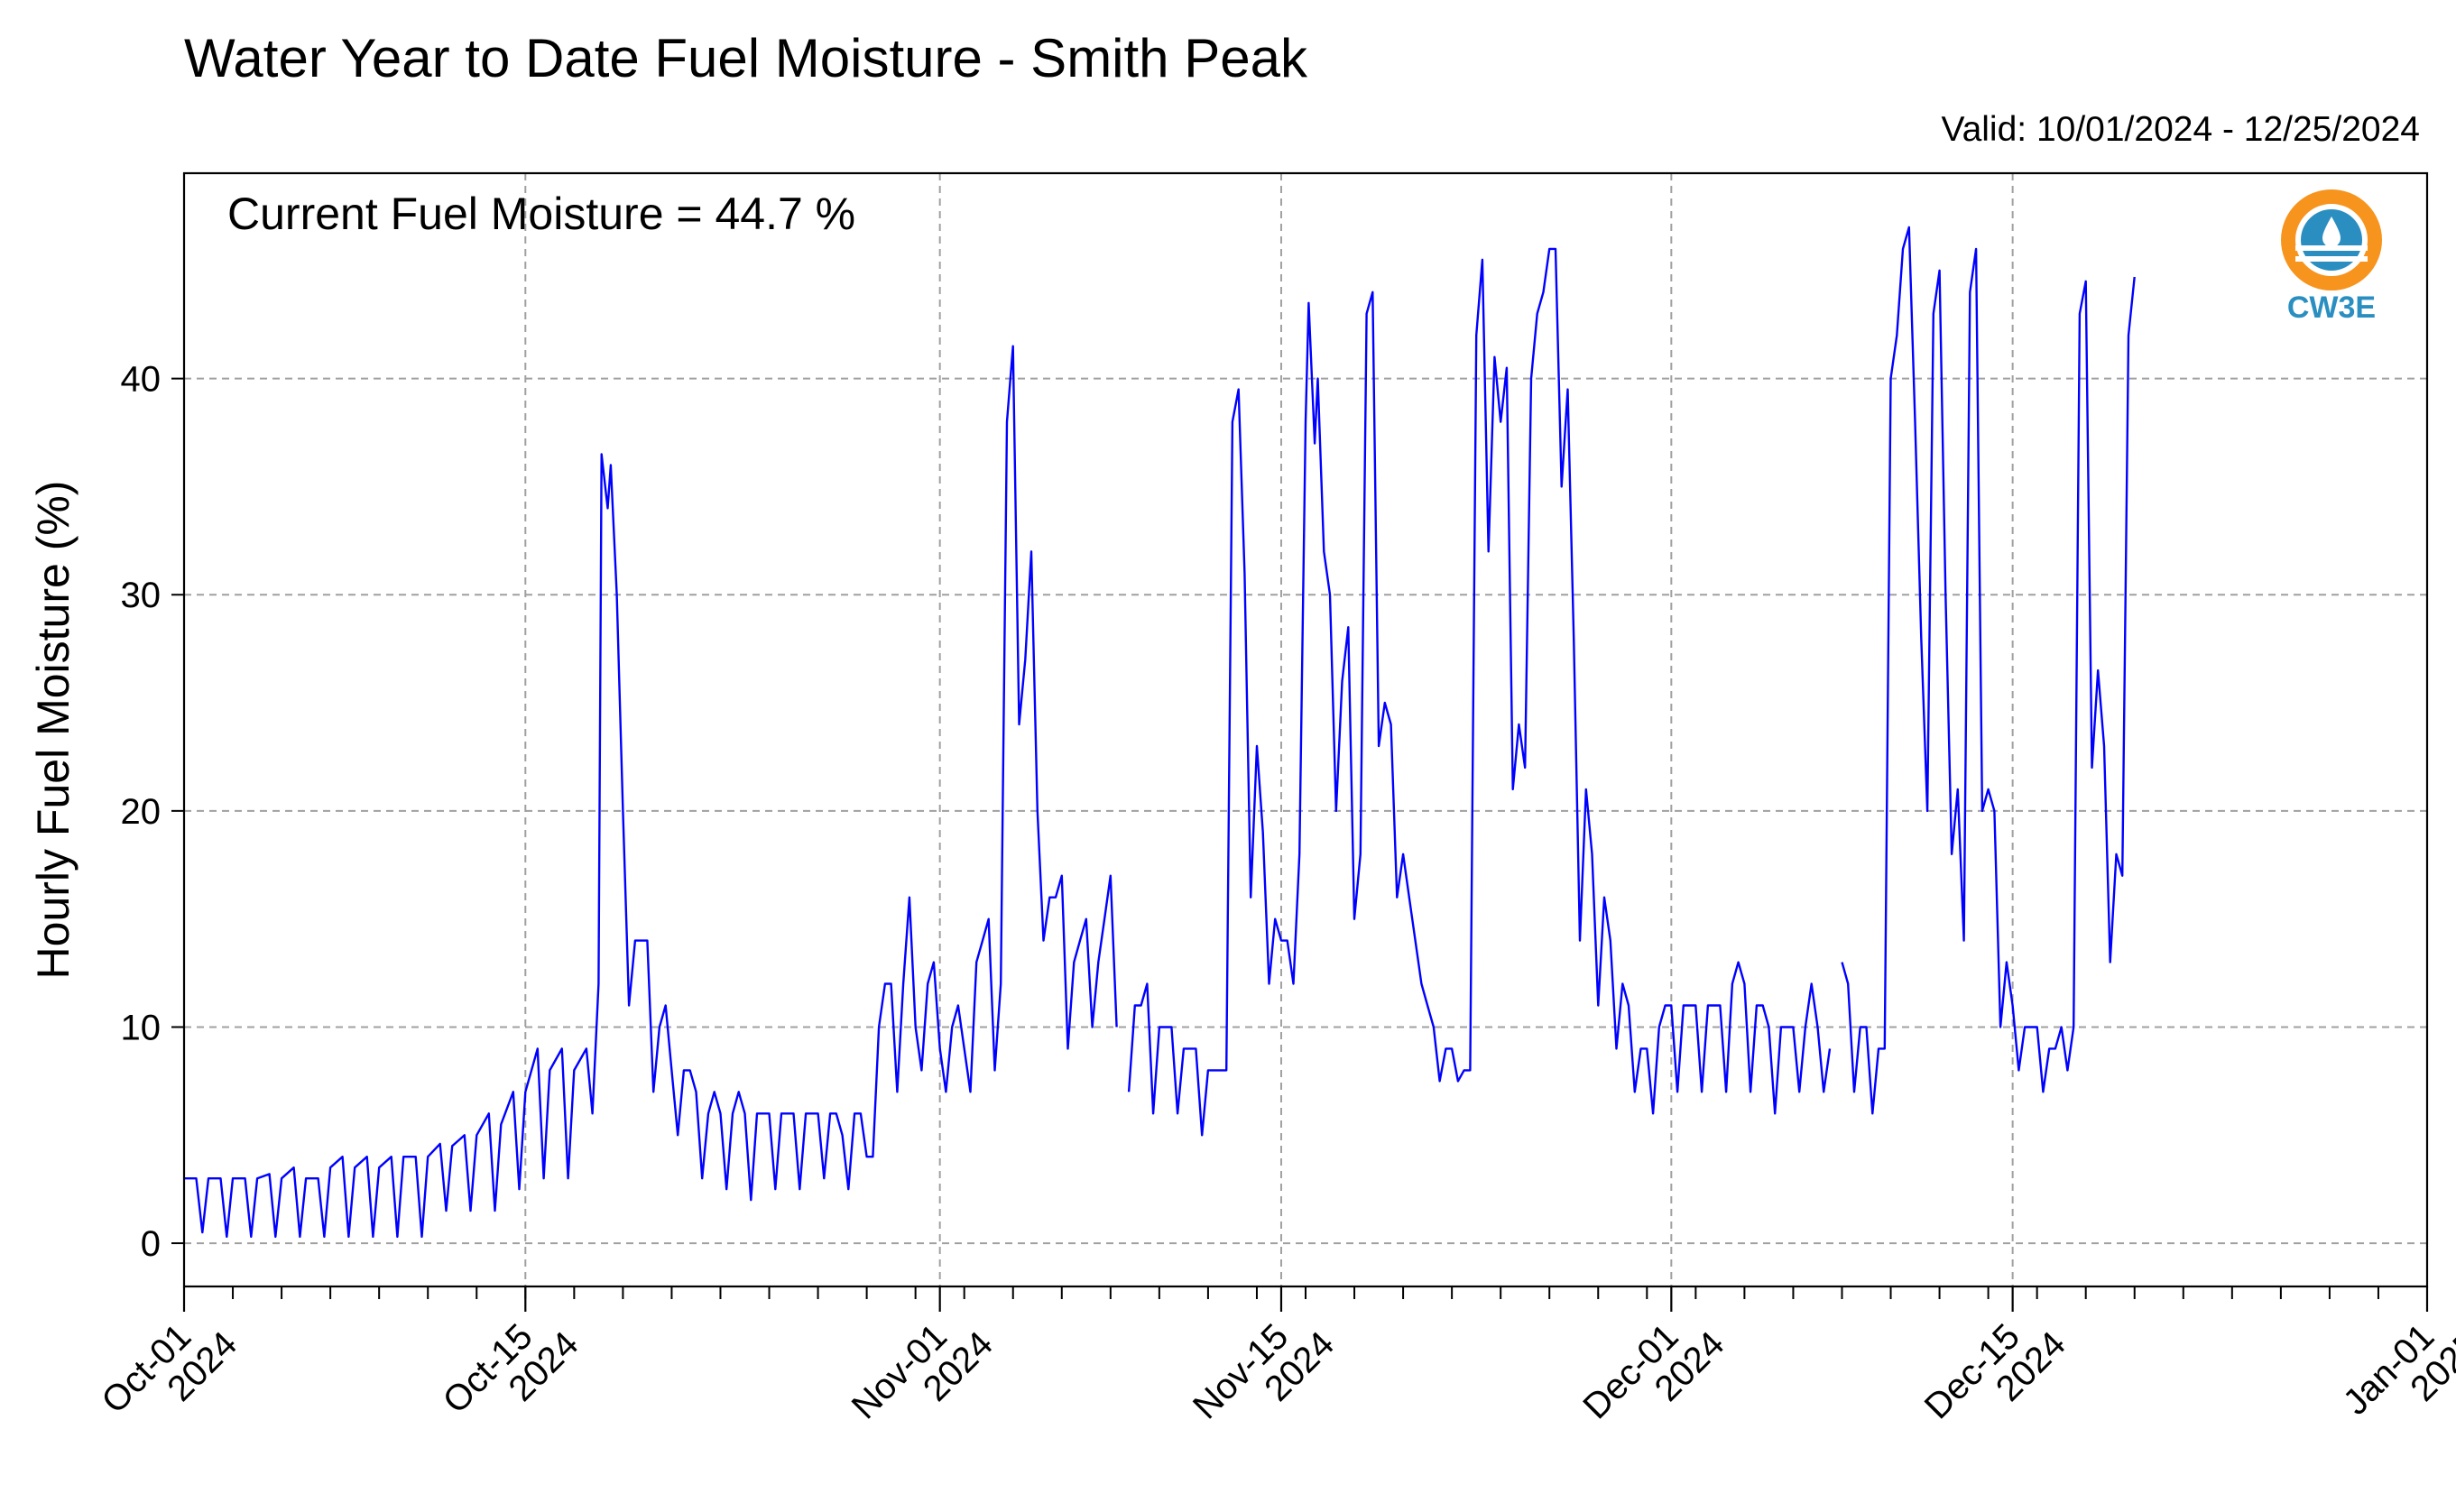 This screenshot has height=1512, width=2456. What do you see at coordinates (2331, 307) in the screenshot?
I see `cw3e-logo-text: CW3E` at bounding box center [2331, 307].